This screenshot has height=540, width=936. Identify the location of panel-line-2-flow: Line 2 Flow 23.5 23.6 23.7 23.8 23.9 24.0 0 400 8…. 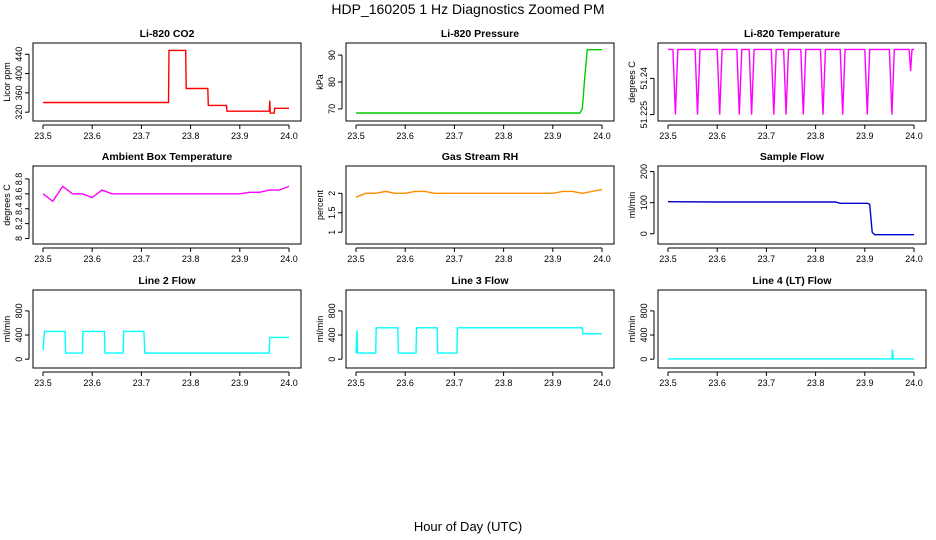
(152, 331).